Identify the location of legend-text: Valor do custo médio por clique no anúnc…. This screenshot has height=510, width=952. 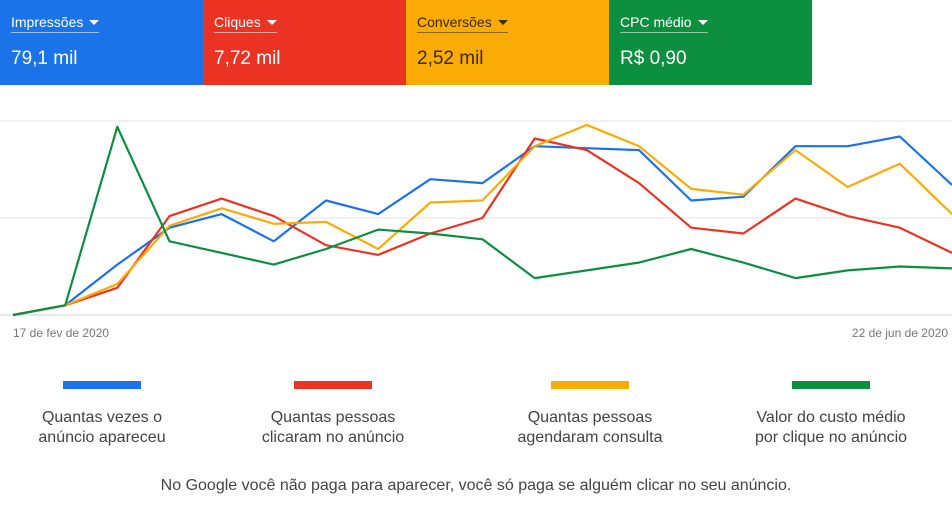
(831, 427).